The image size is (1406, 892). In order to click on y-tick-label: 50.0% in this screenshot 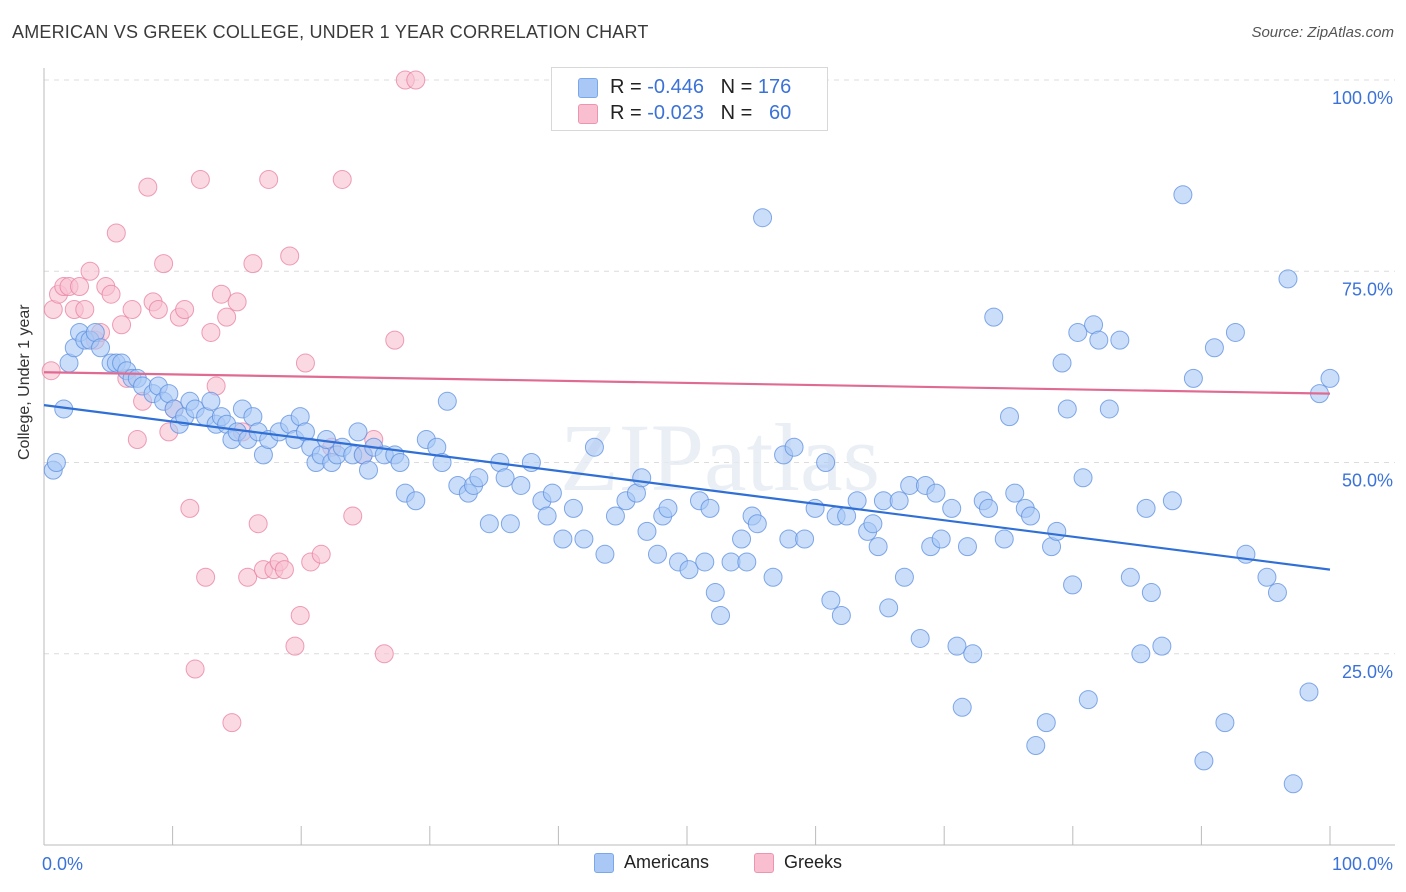, I will do `click(1367, 481)`.